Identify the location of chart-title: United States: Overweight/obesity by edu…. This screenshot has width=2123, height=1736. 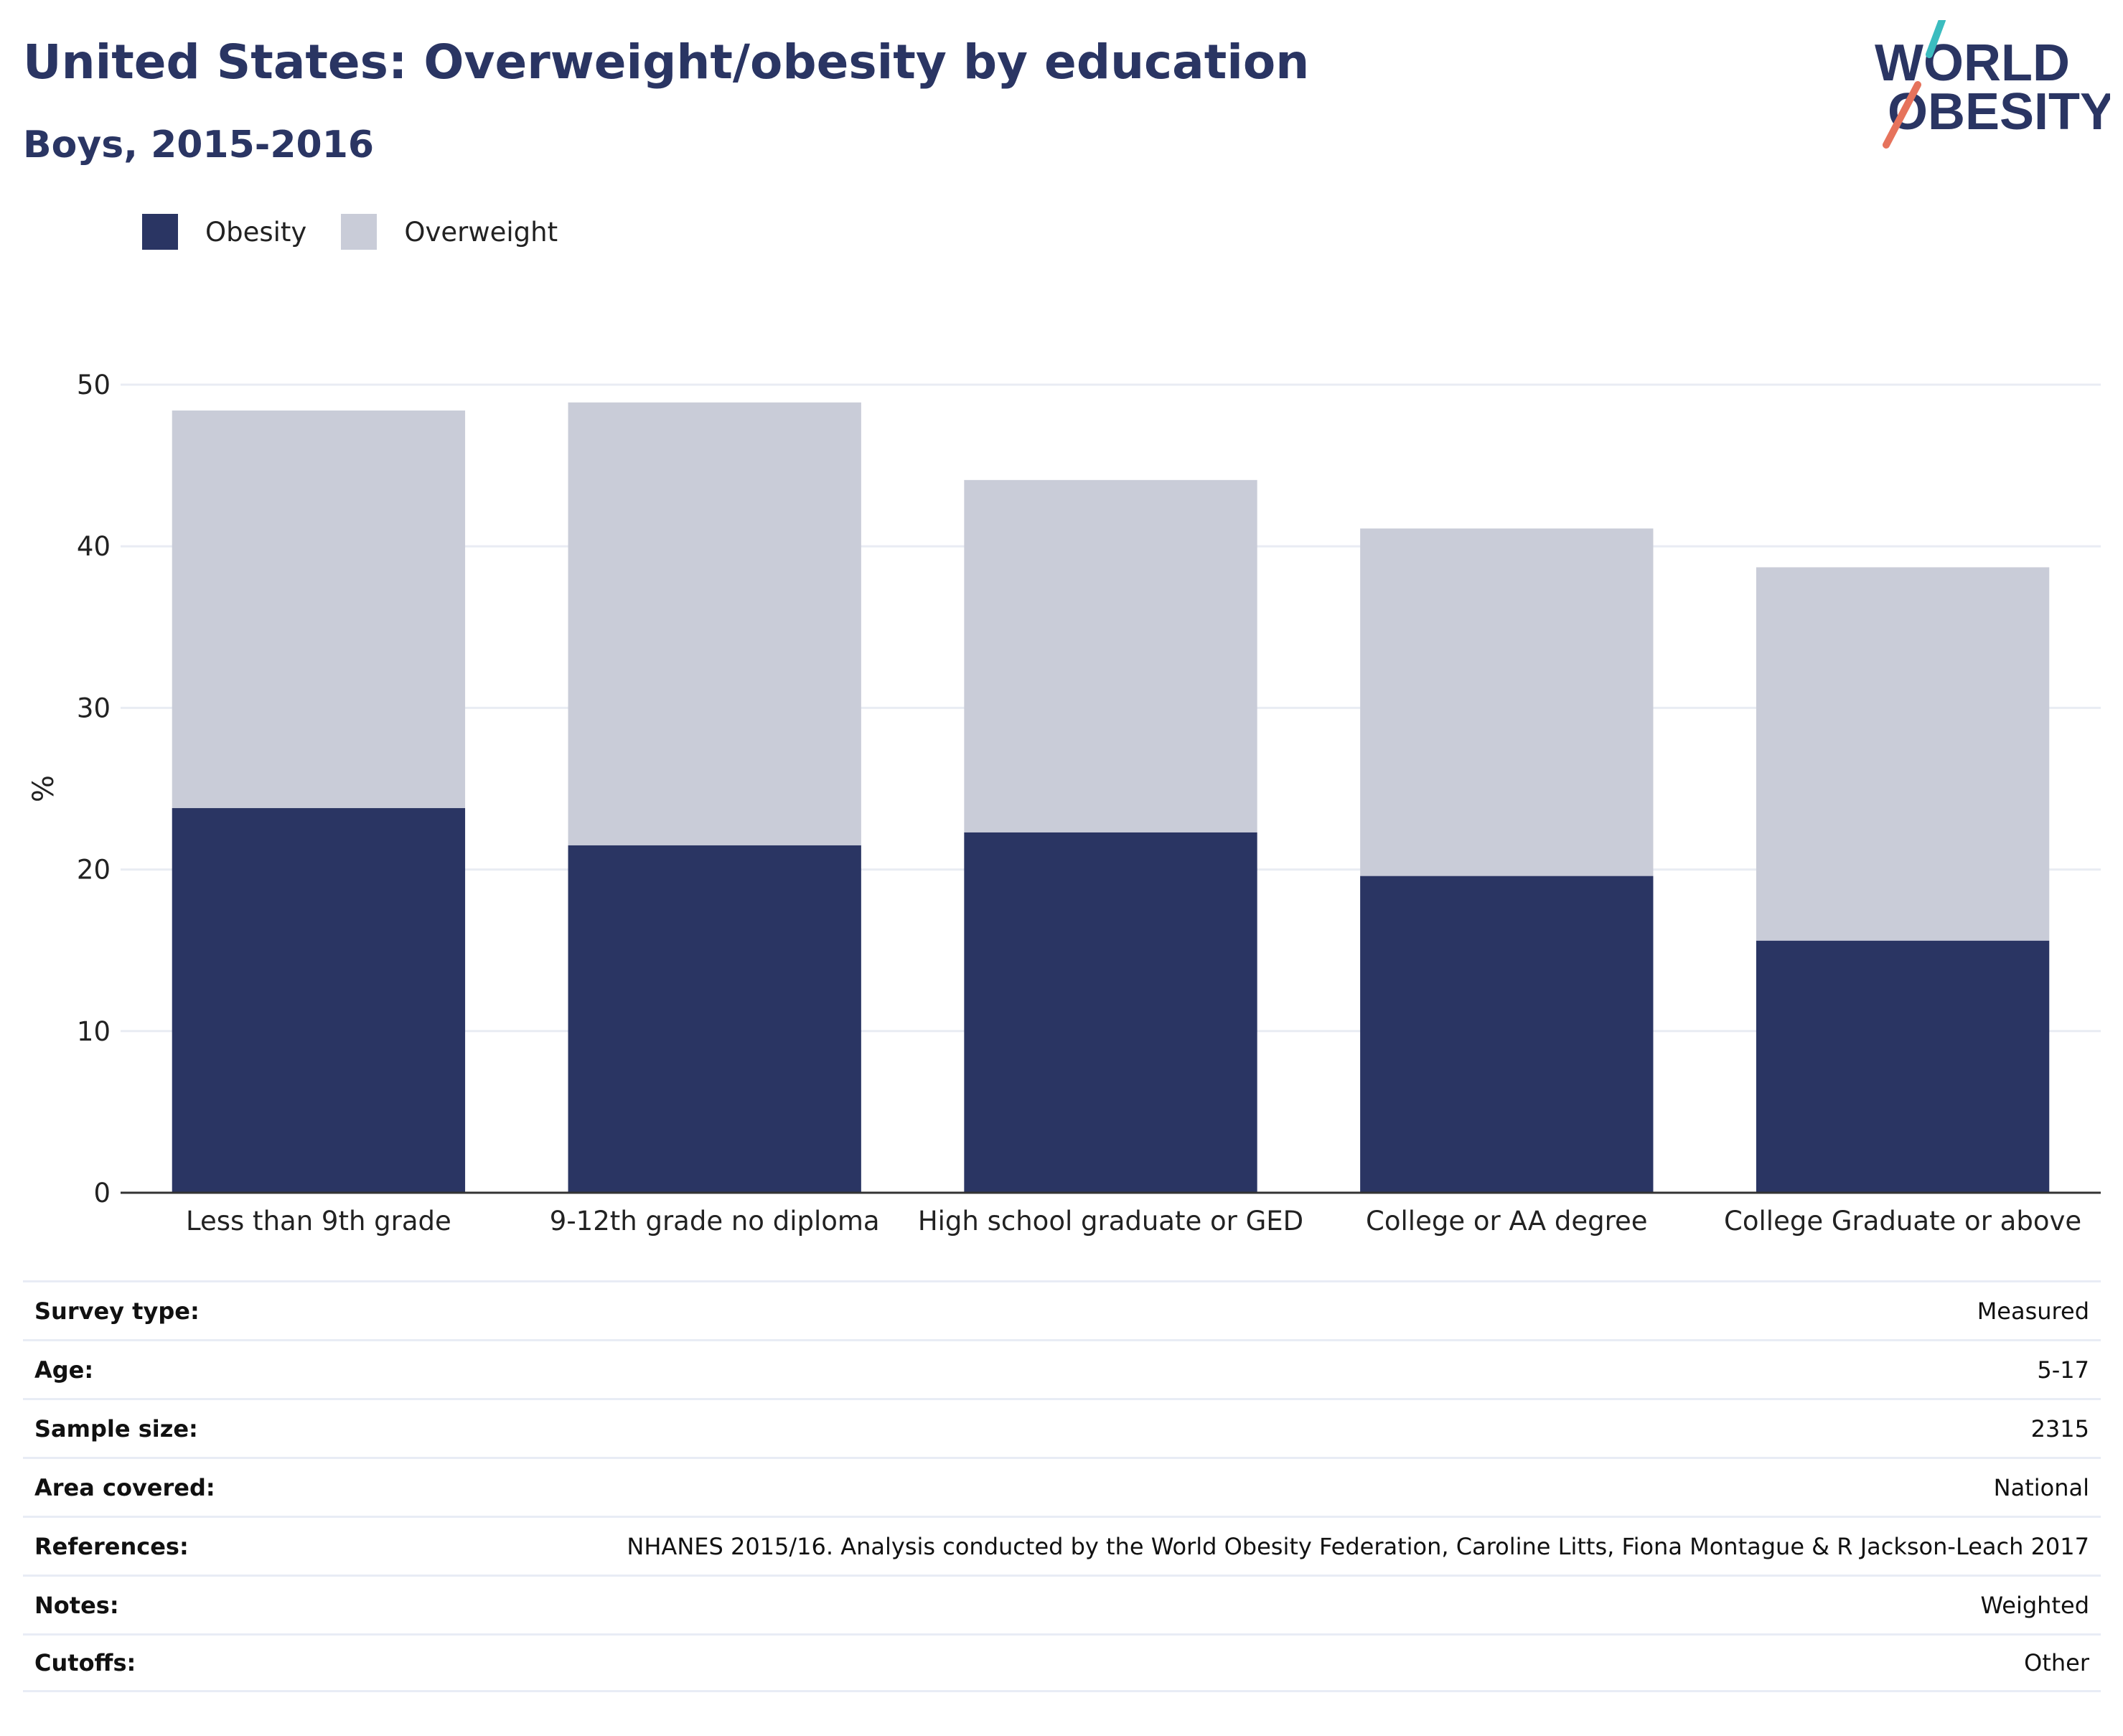
(666, 62).